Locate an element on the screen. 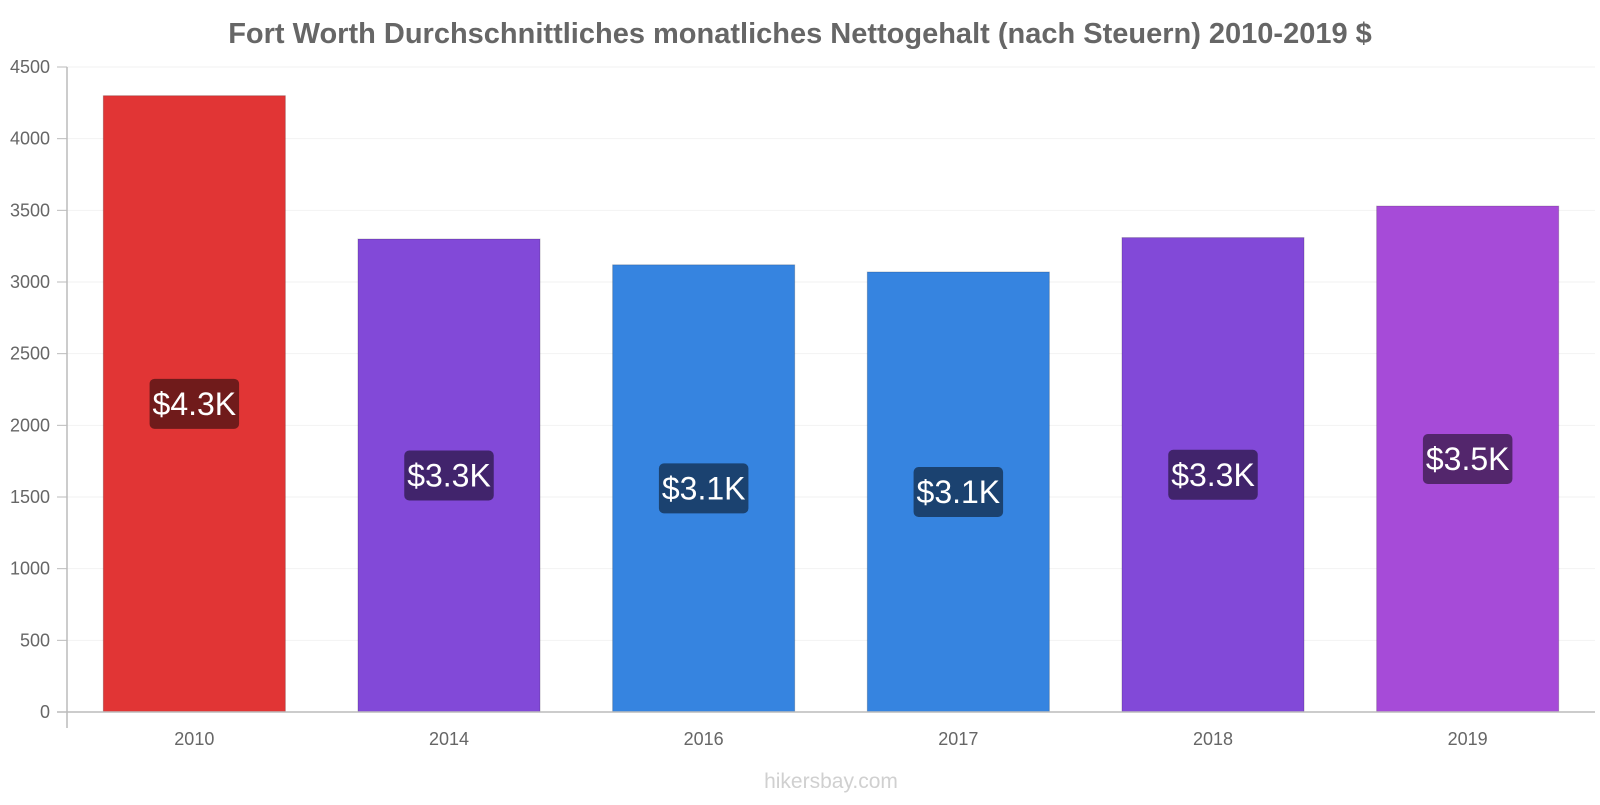  x-tick-label: 2010 is located at coordinates (194, 739).